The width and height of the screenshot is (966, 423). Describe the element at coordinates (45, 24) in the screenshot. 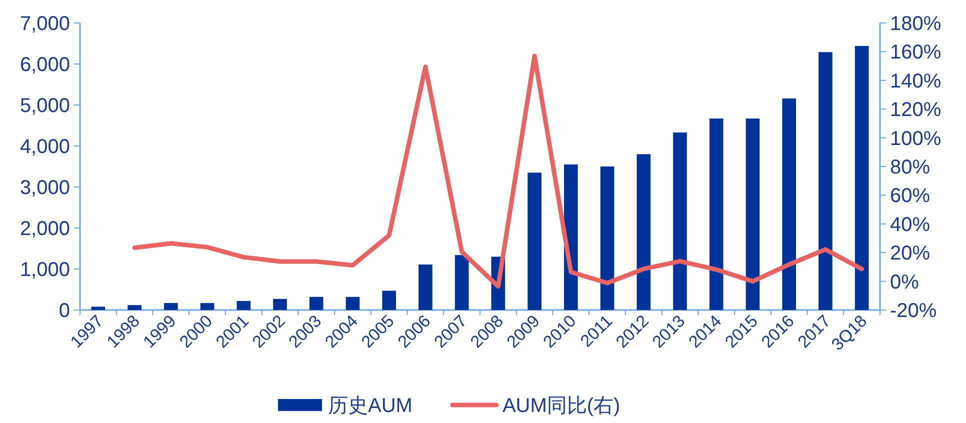

I see `y-tick-label: 7,000` at that location.